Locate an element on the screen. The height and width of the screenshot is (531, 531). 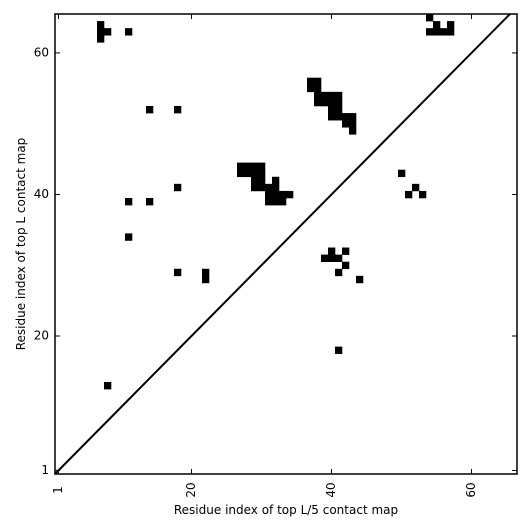
y-tick-label: 40 is located at coordinates (41, 194).